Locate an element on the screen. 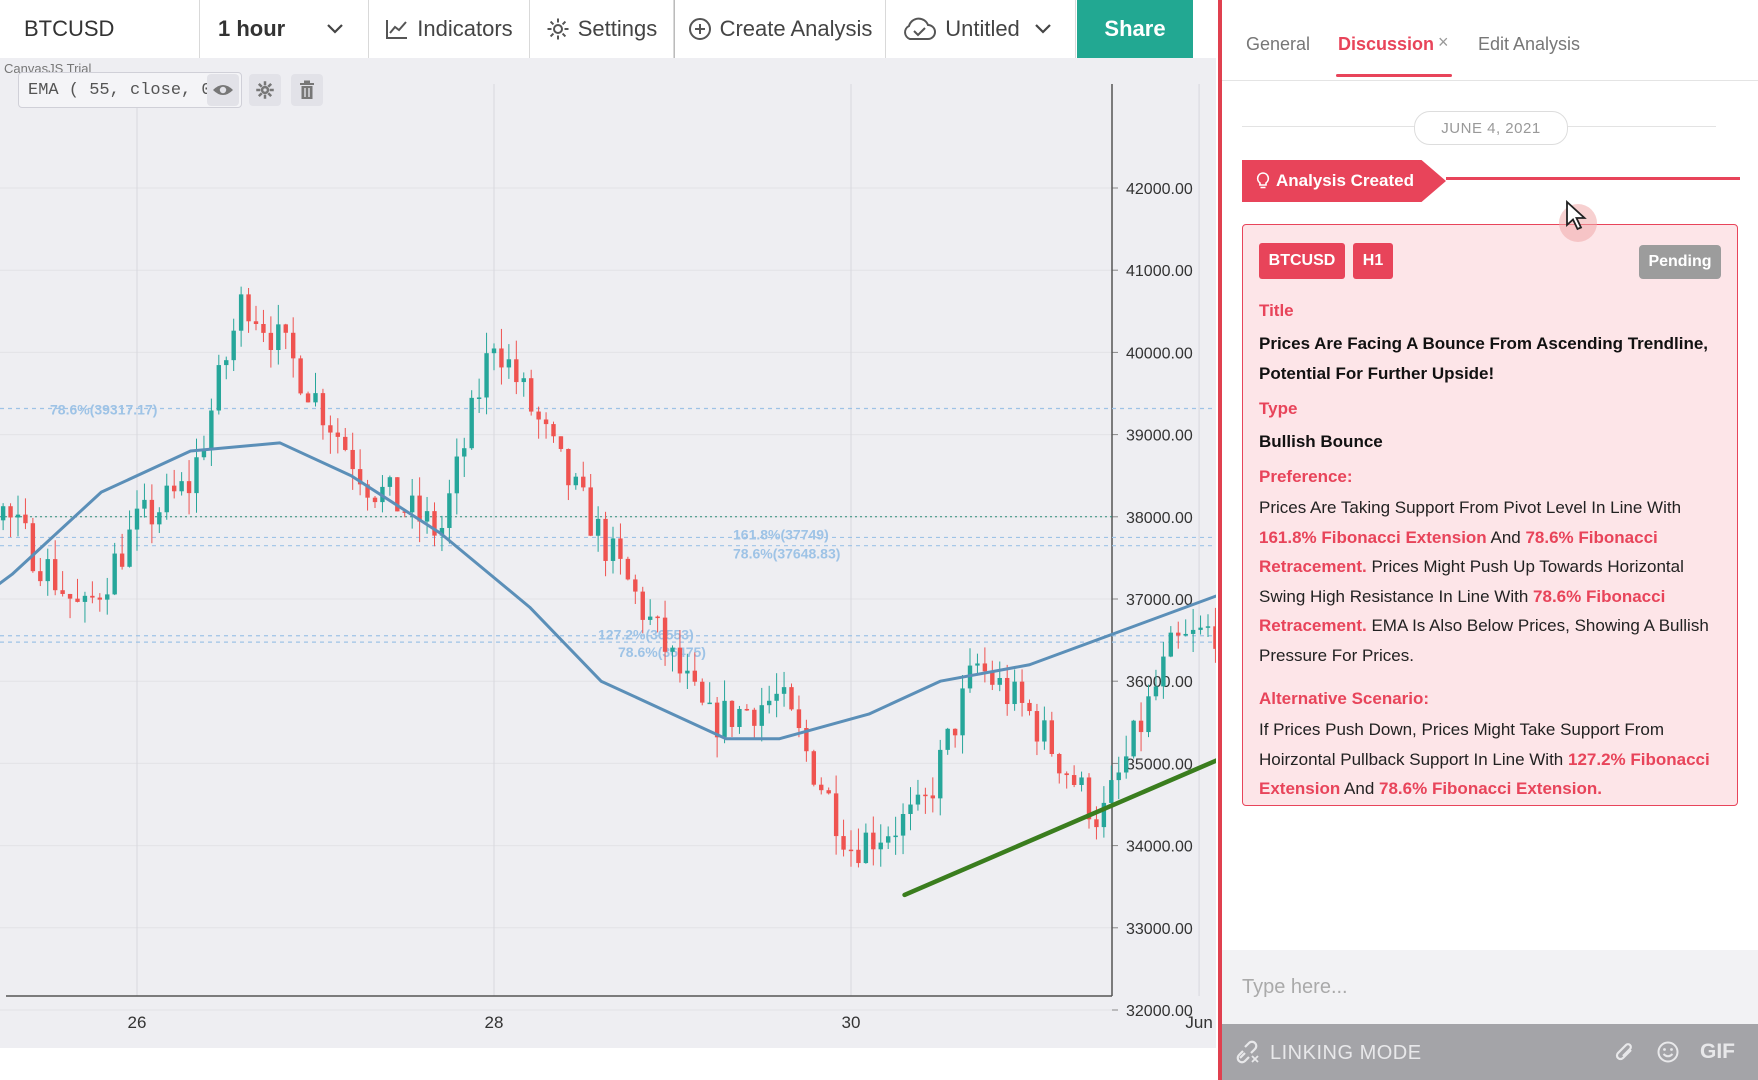 This screenshot has height=1080, width=1758. interval-label: 1 hour is located at coordinates (252, 28).